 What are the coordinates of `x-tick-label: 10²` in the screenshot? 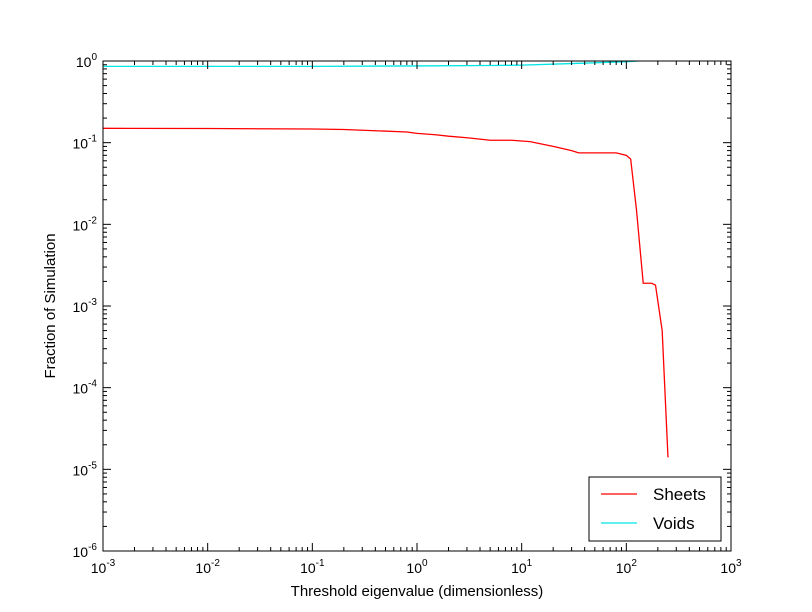 It's located at (627, 567).